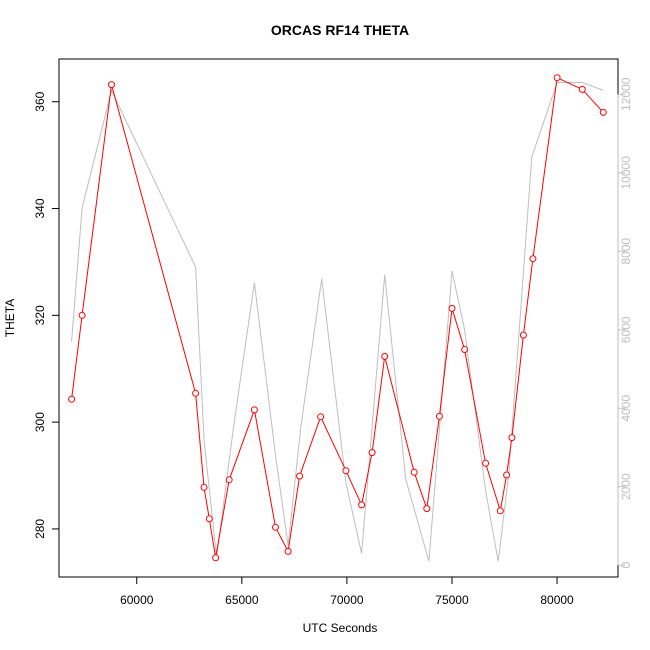  I want to click on x-tick-label: 65000, so click(242, 600).